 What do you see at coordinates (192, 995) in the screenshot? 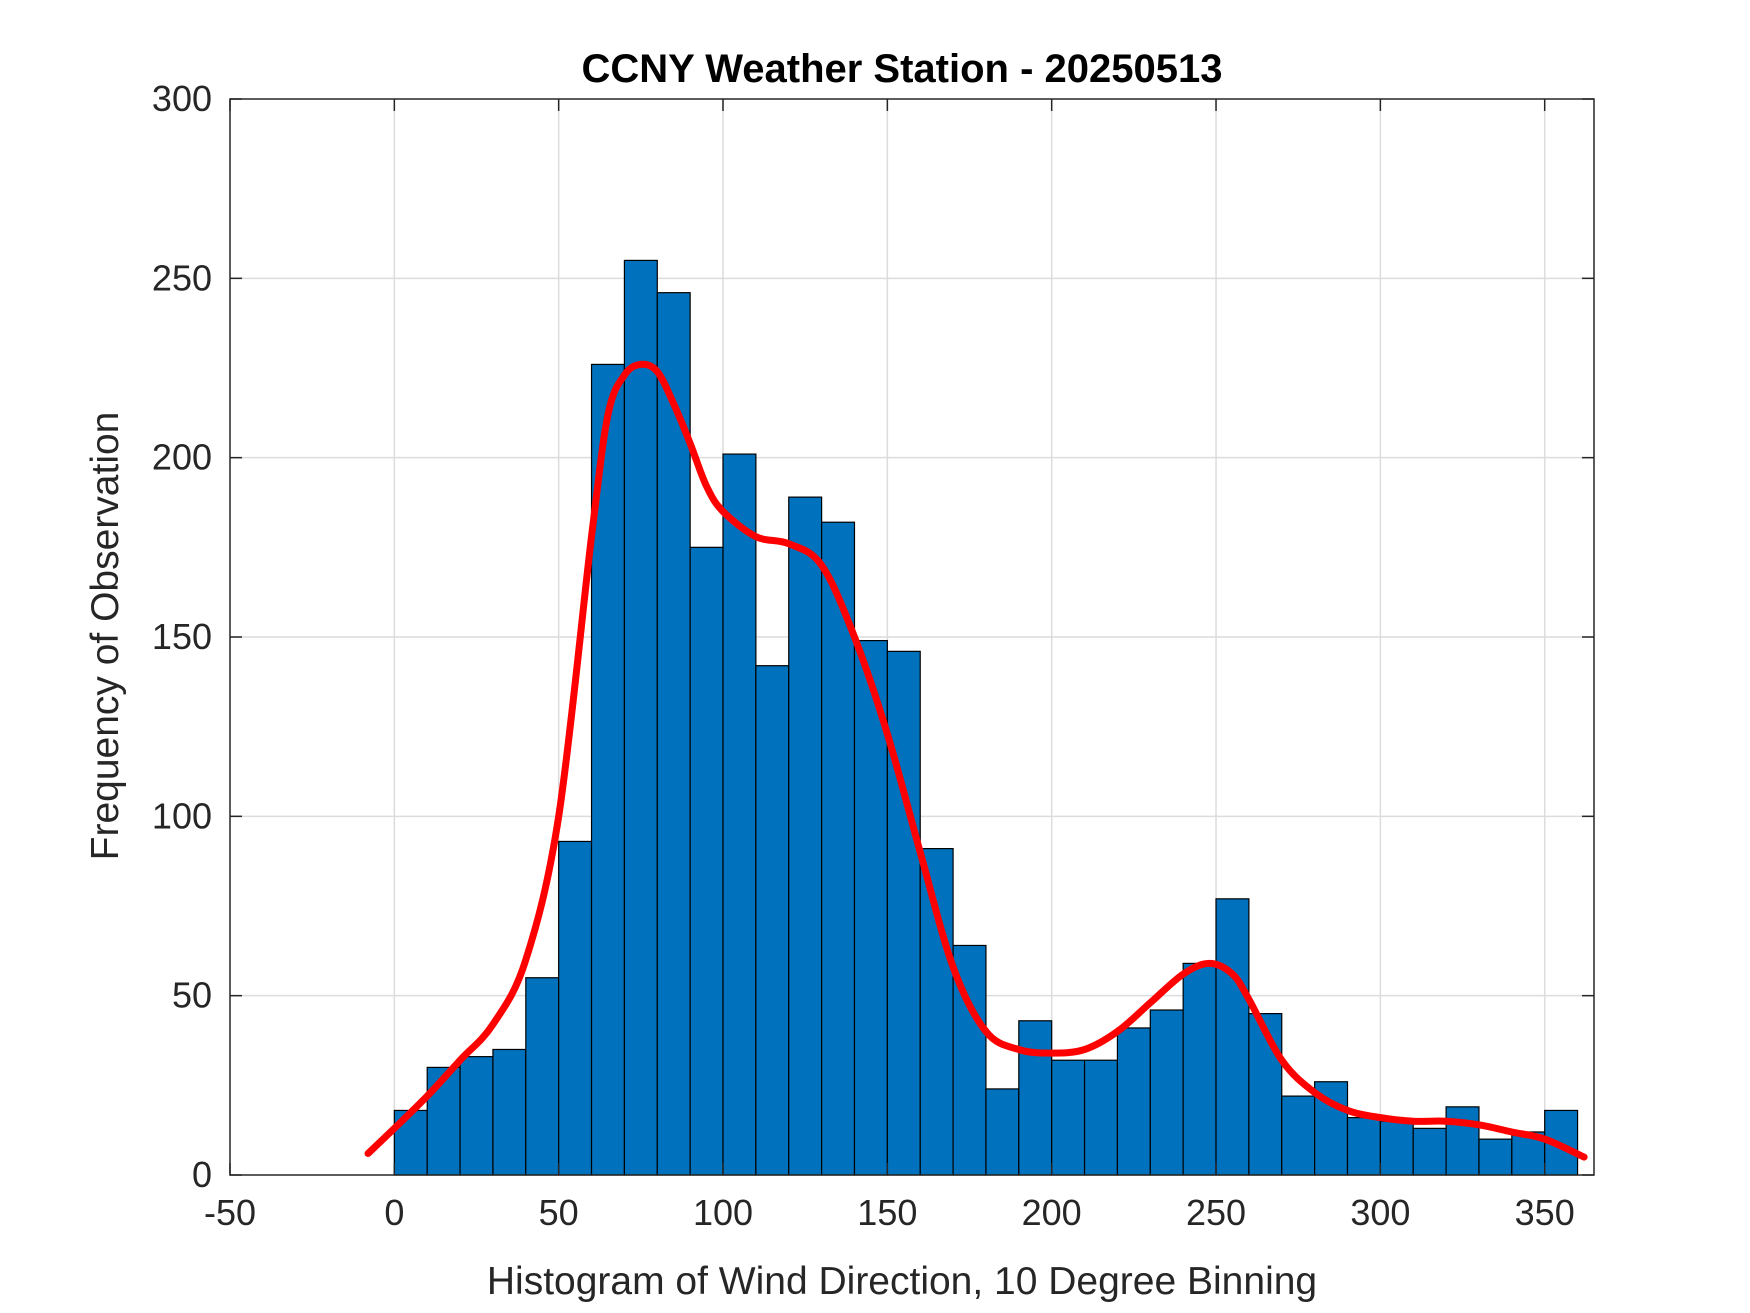
I see `y-tick-label: 50` at bounding box center [192, 995].